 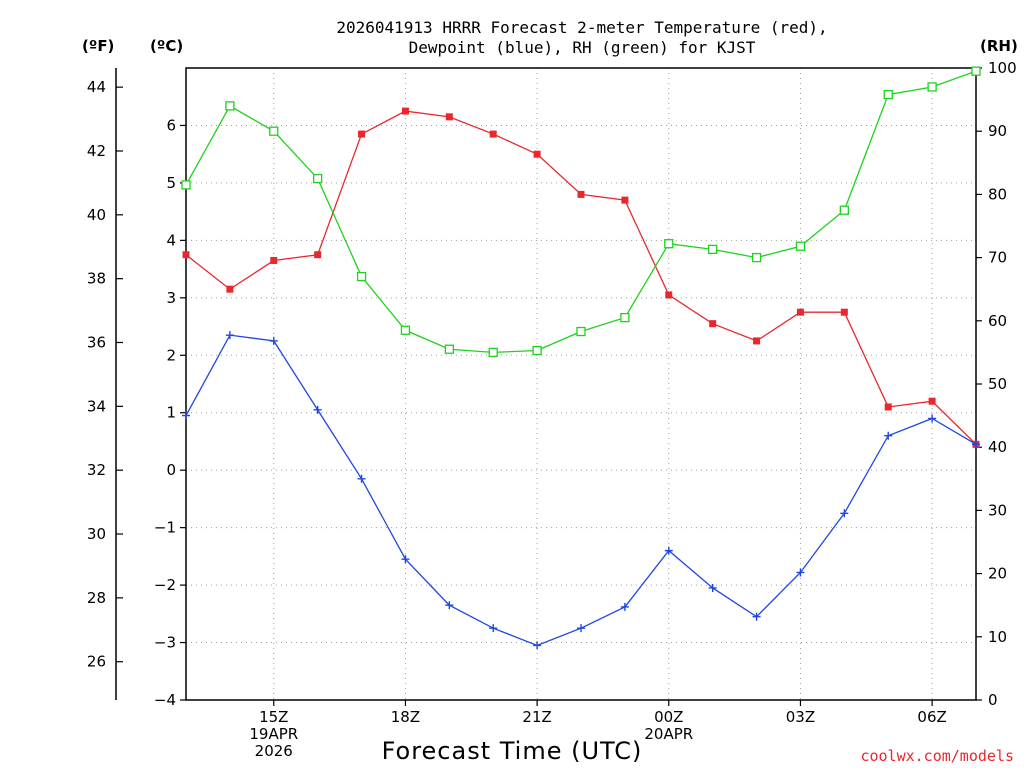 I want to click on celsius-tick-label: 0, so click(x=171, y=470).